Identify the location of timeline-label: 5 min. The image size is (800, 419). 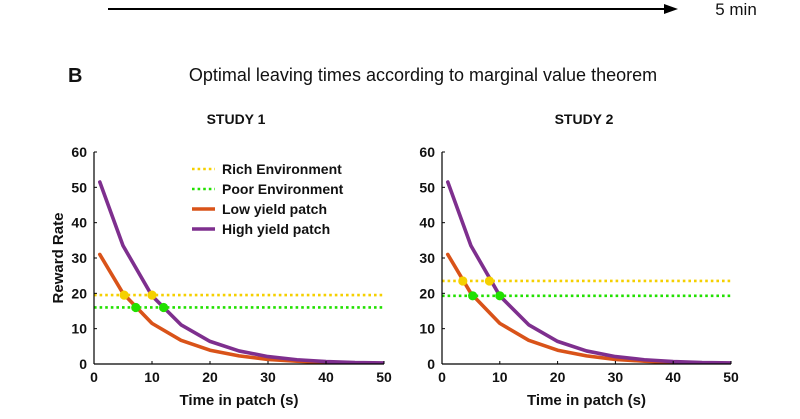
(736, 9).